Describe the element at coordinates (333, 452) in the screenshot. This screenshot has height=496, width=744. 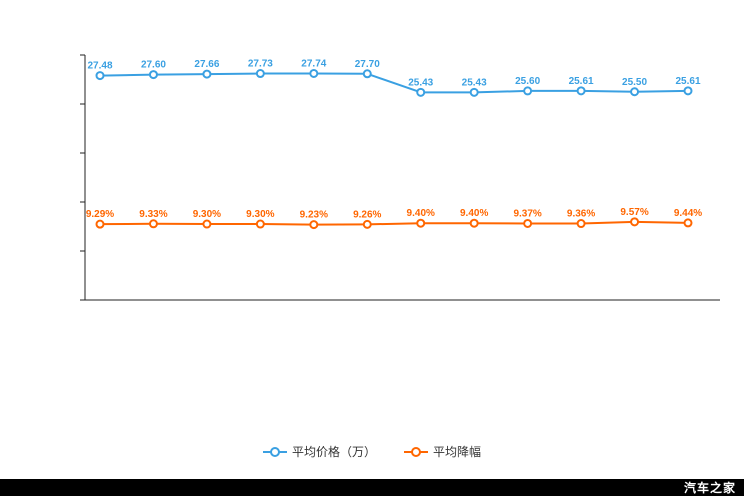
I see `legend-label-avg-price: 平均价格（万）` at that location.